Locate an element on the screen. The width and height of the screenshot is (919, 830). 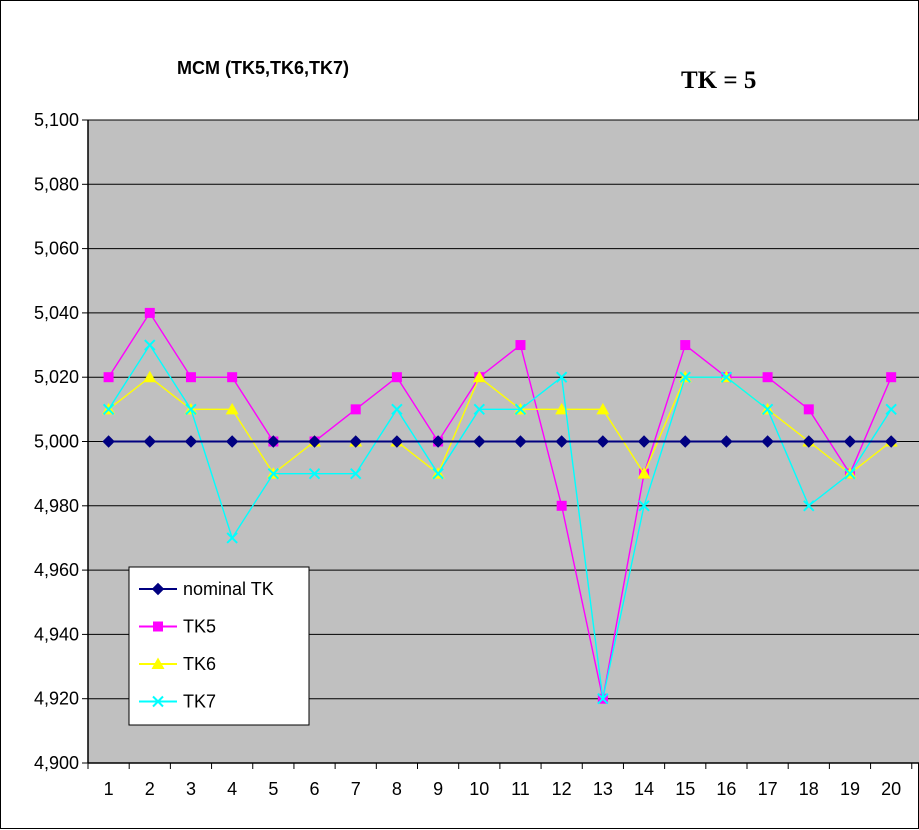
x-tick-label: 1 is located at coordinates (109, 789).